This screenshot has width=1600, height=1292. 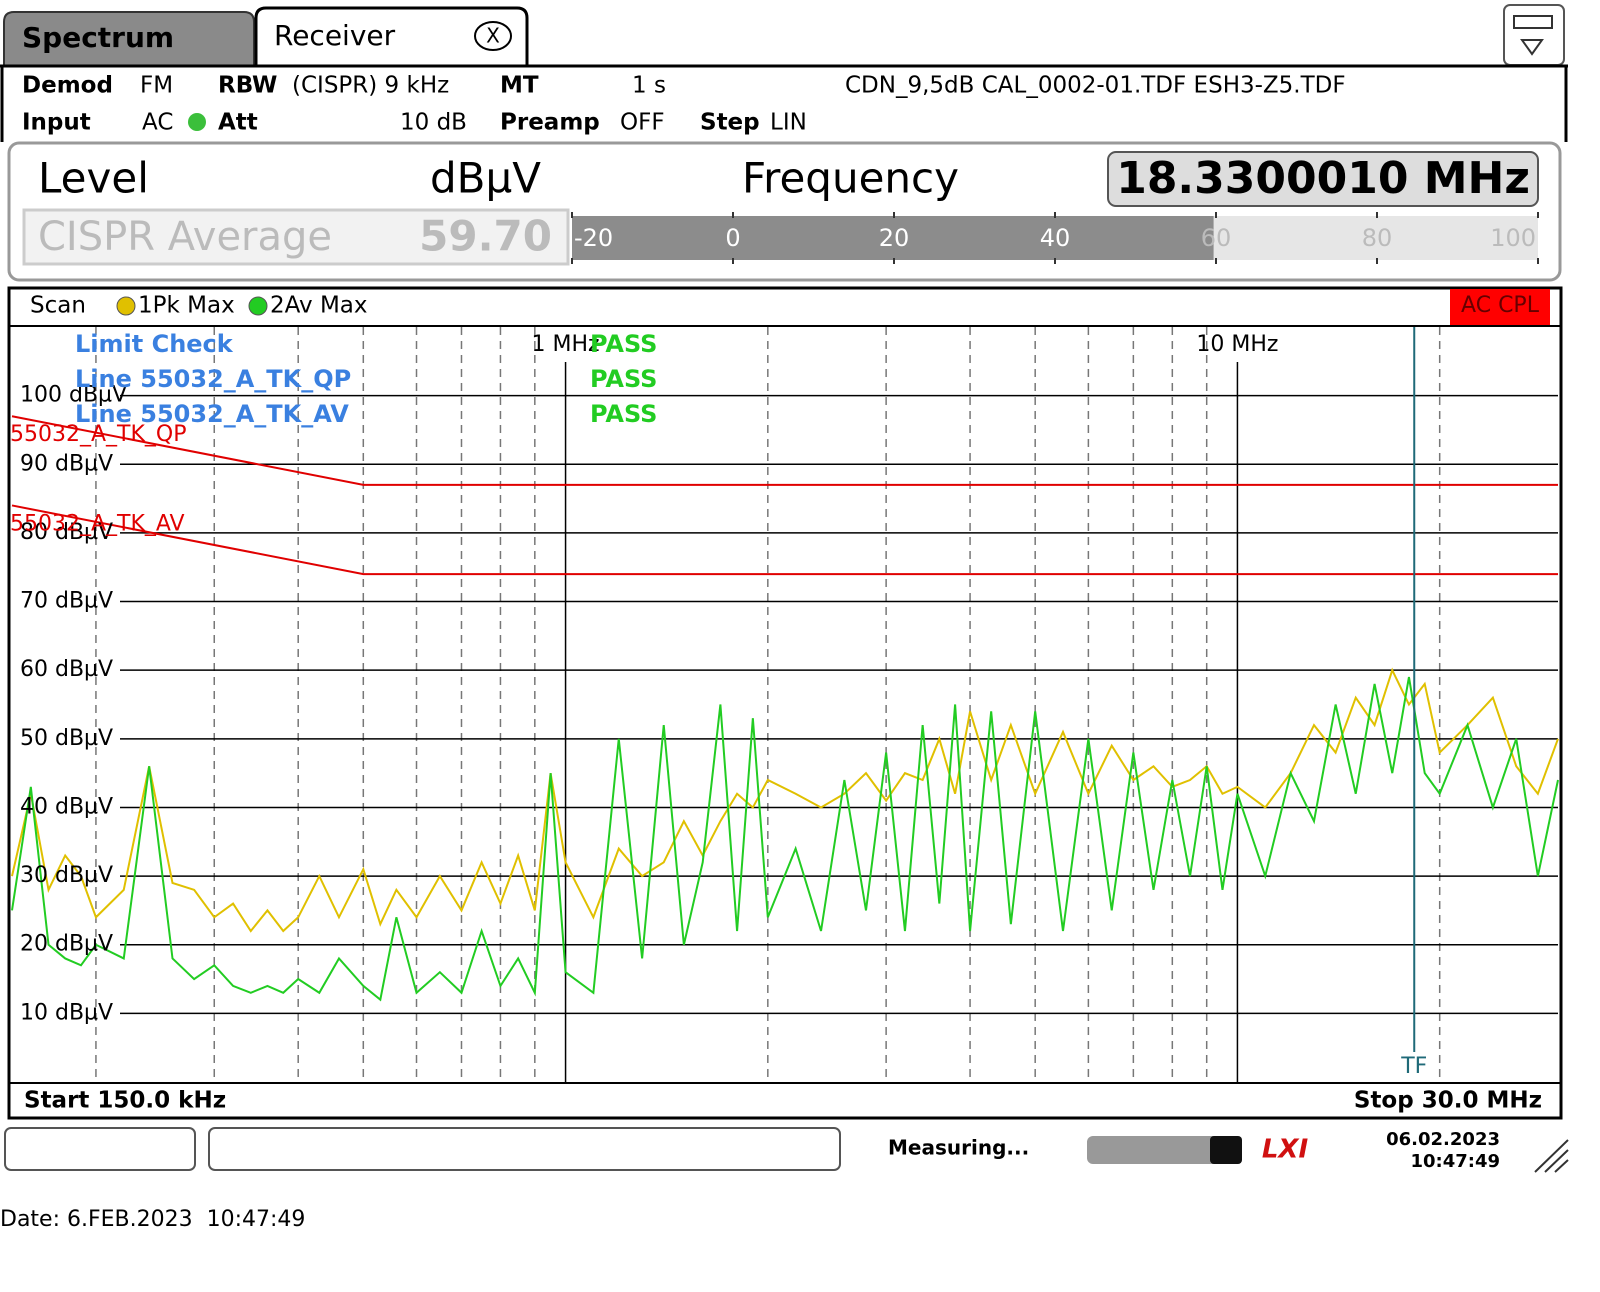 I want to click on start: Start 150.0 kHz, so click(x=125, y=1101).